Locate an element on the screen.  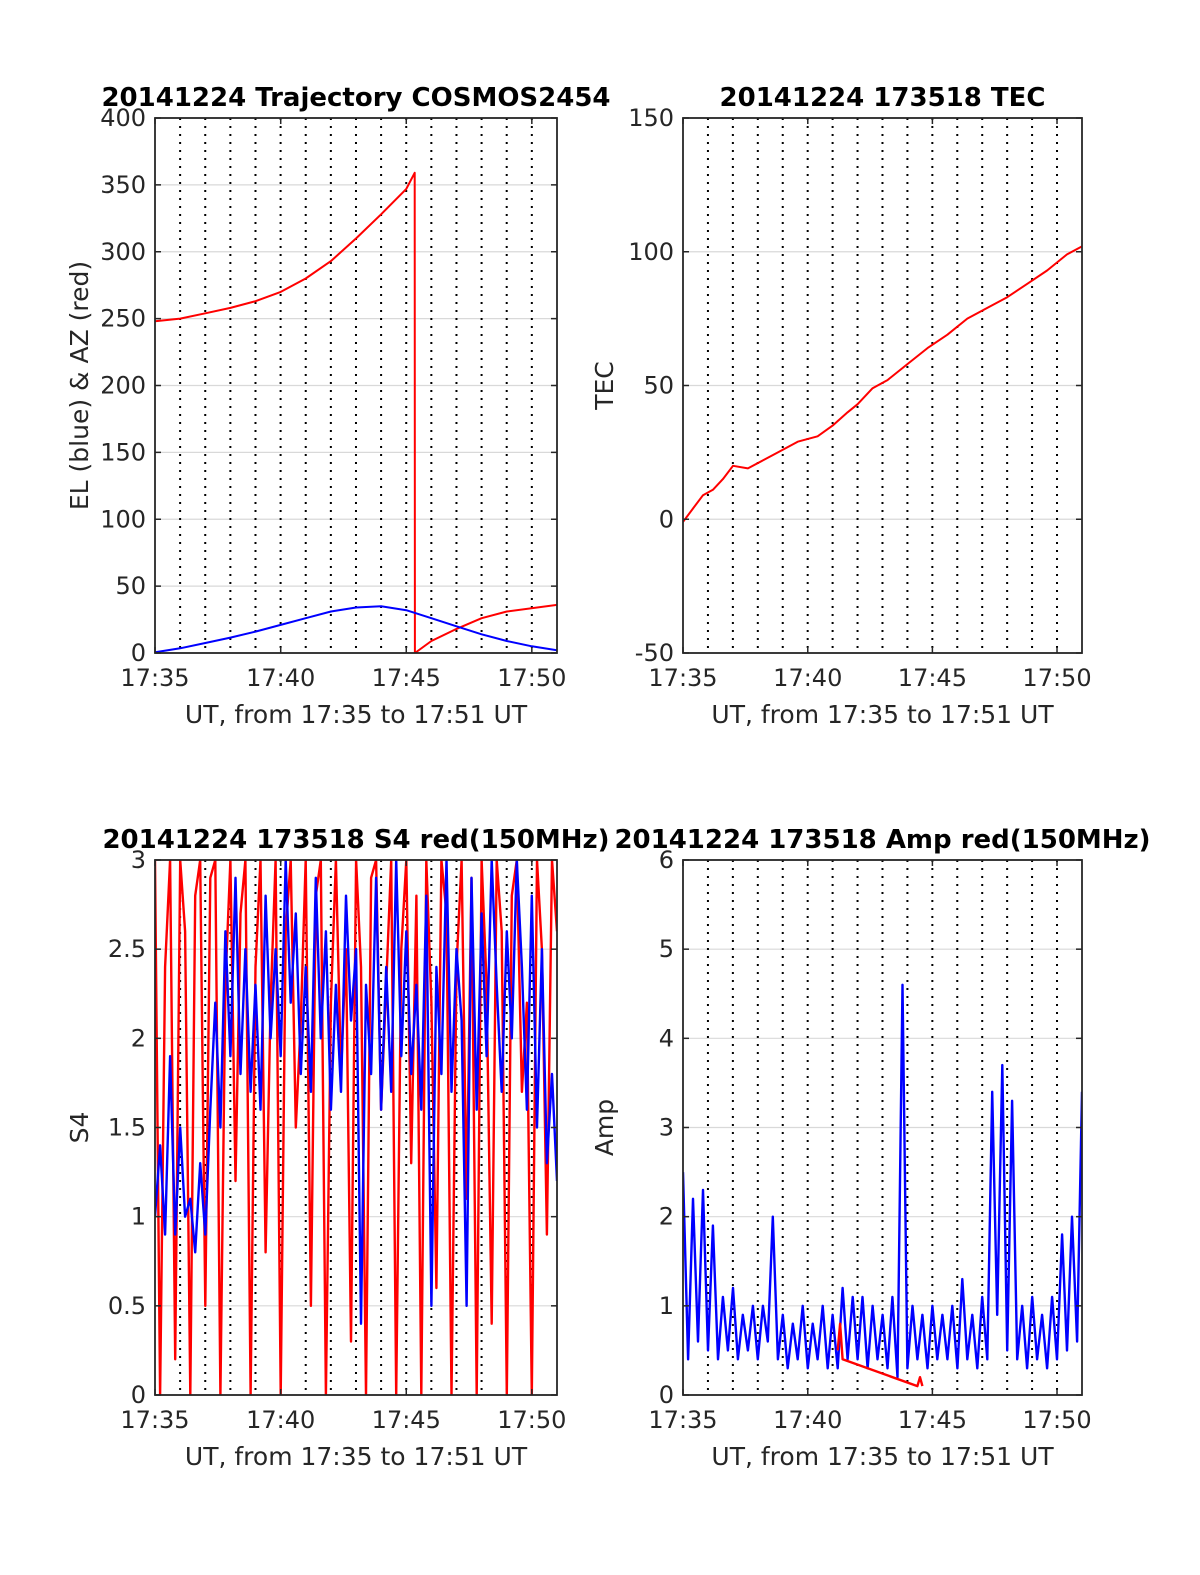
y-tick-label: 300 is located at coordinates (123, 252).